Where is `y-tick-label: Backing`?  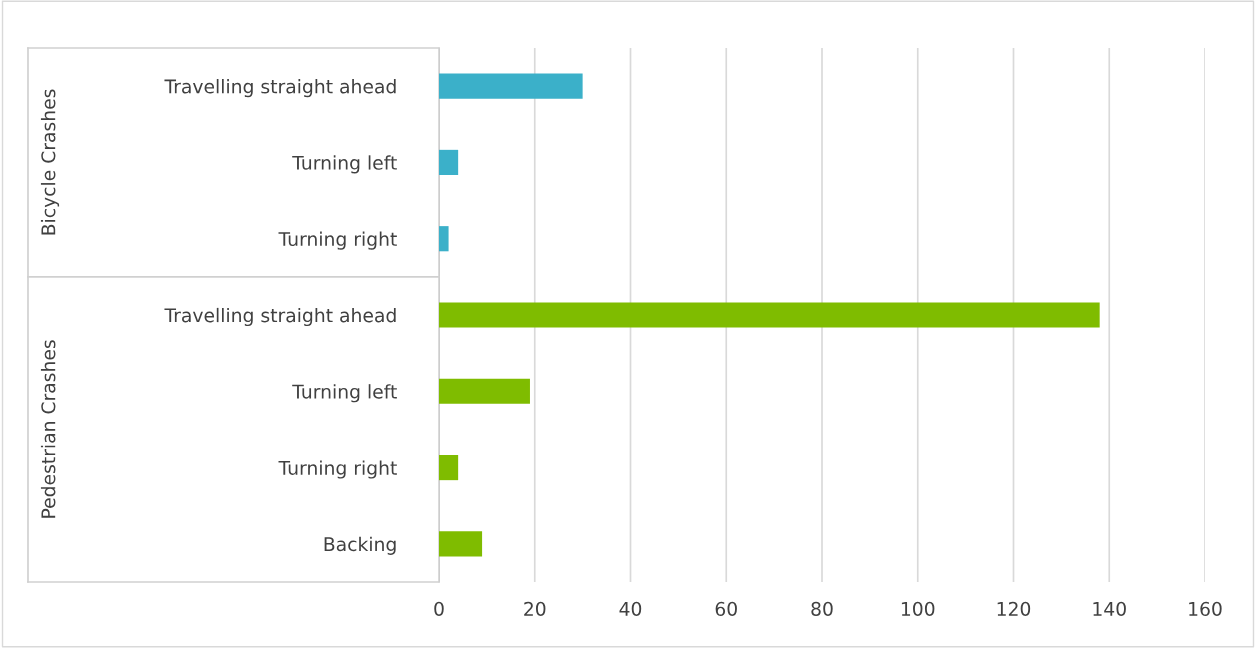 y-tick-label: Backing is located at coordinates (360, 545).